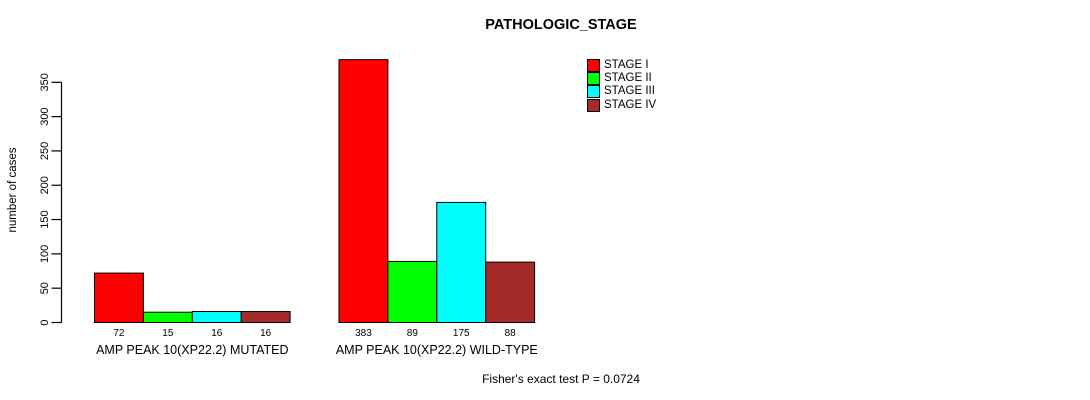 The image size is (1090, 400). I want to click on footnote-fisher-test: Fisher's exact test P = 0.0724, so click(561, 379).